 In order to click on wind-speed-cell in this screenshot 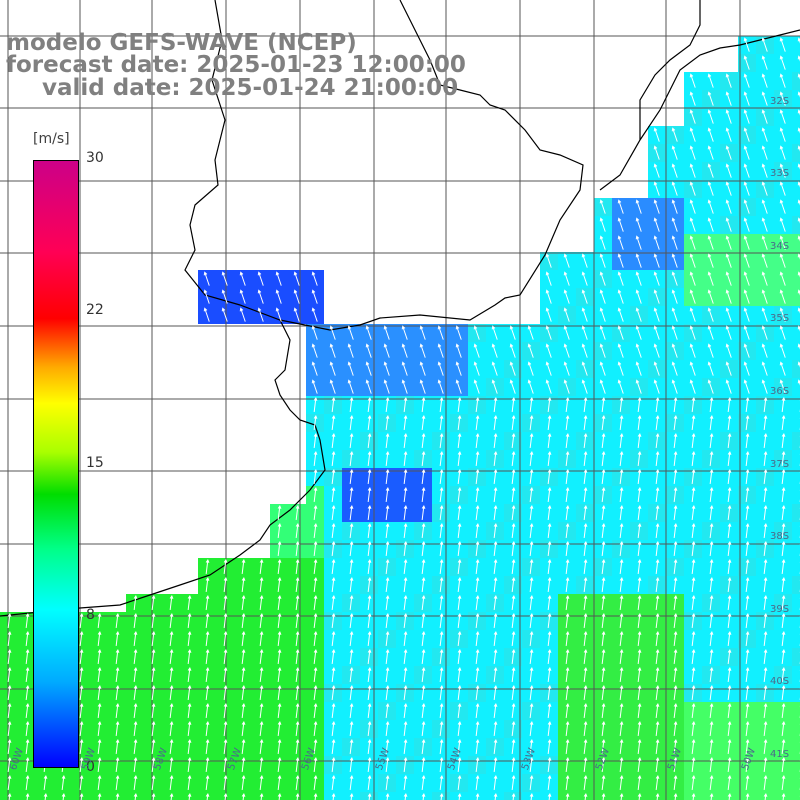, I will do `click(796, 261)`.